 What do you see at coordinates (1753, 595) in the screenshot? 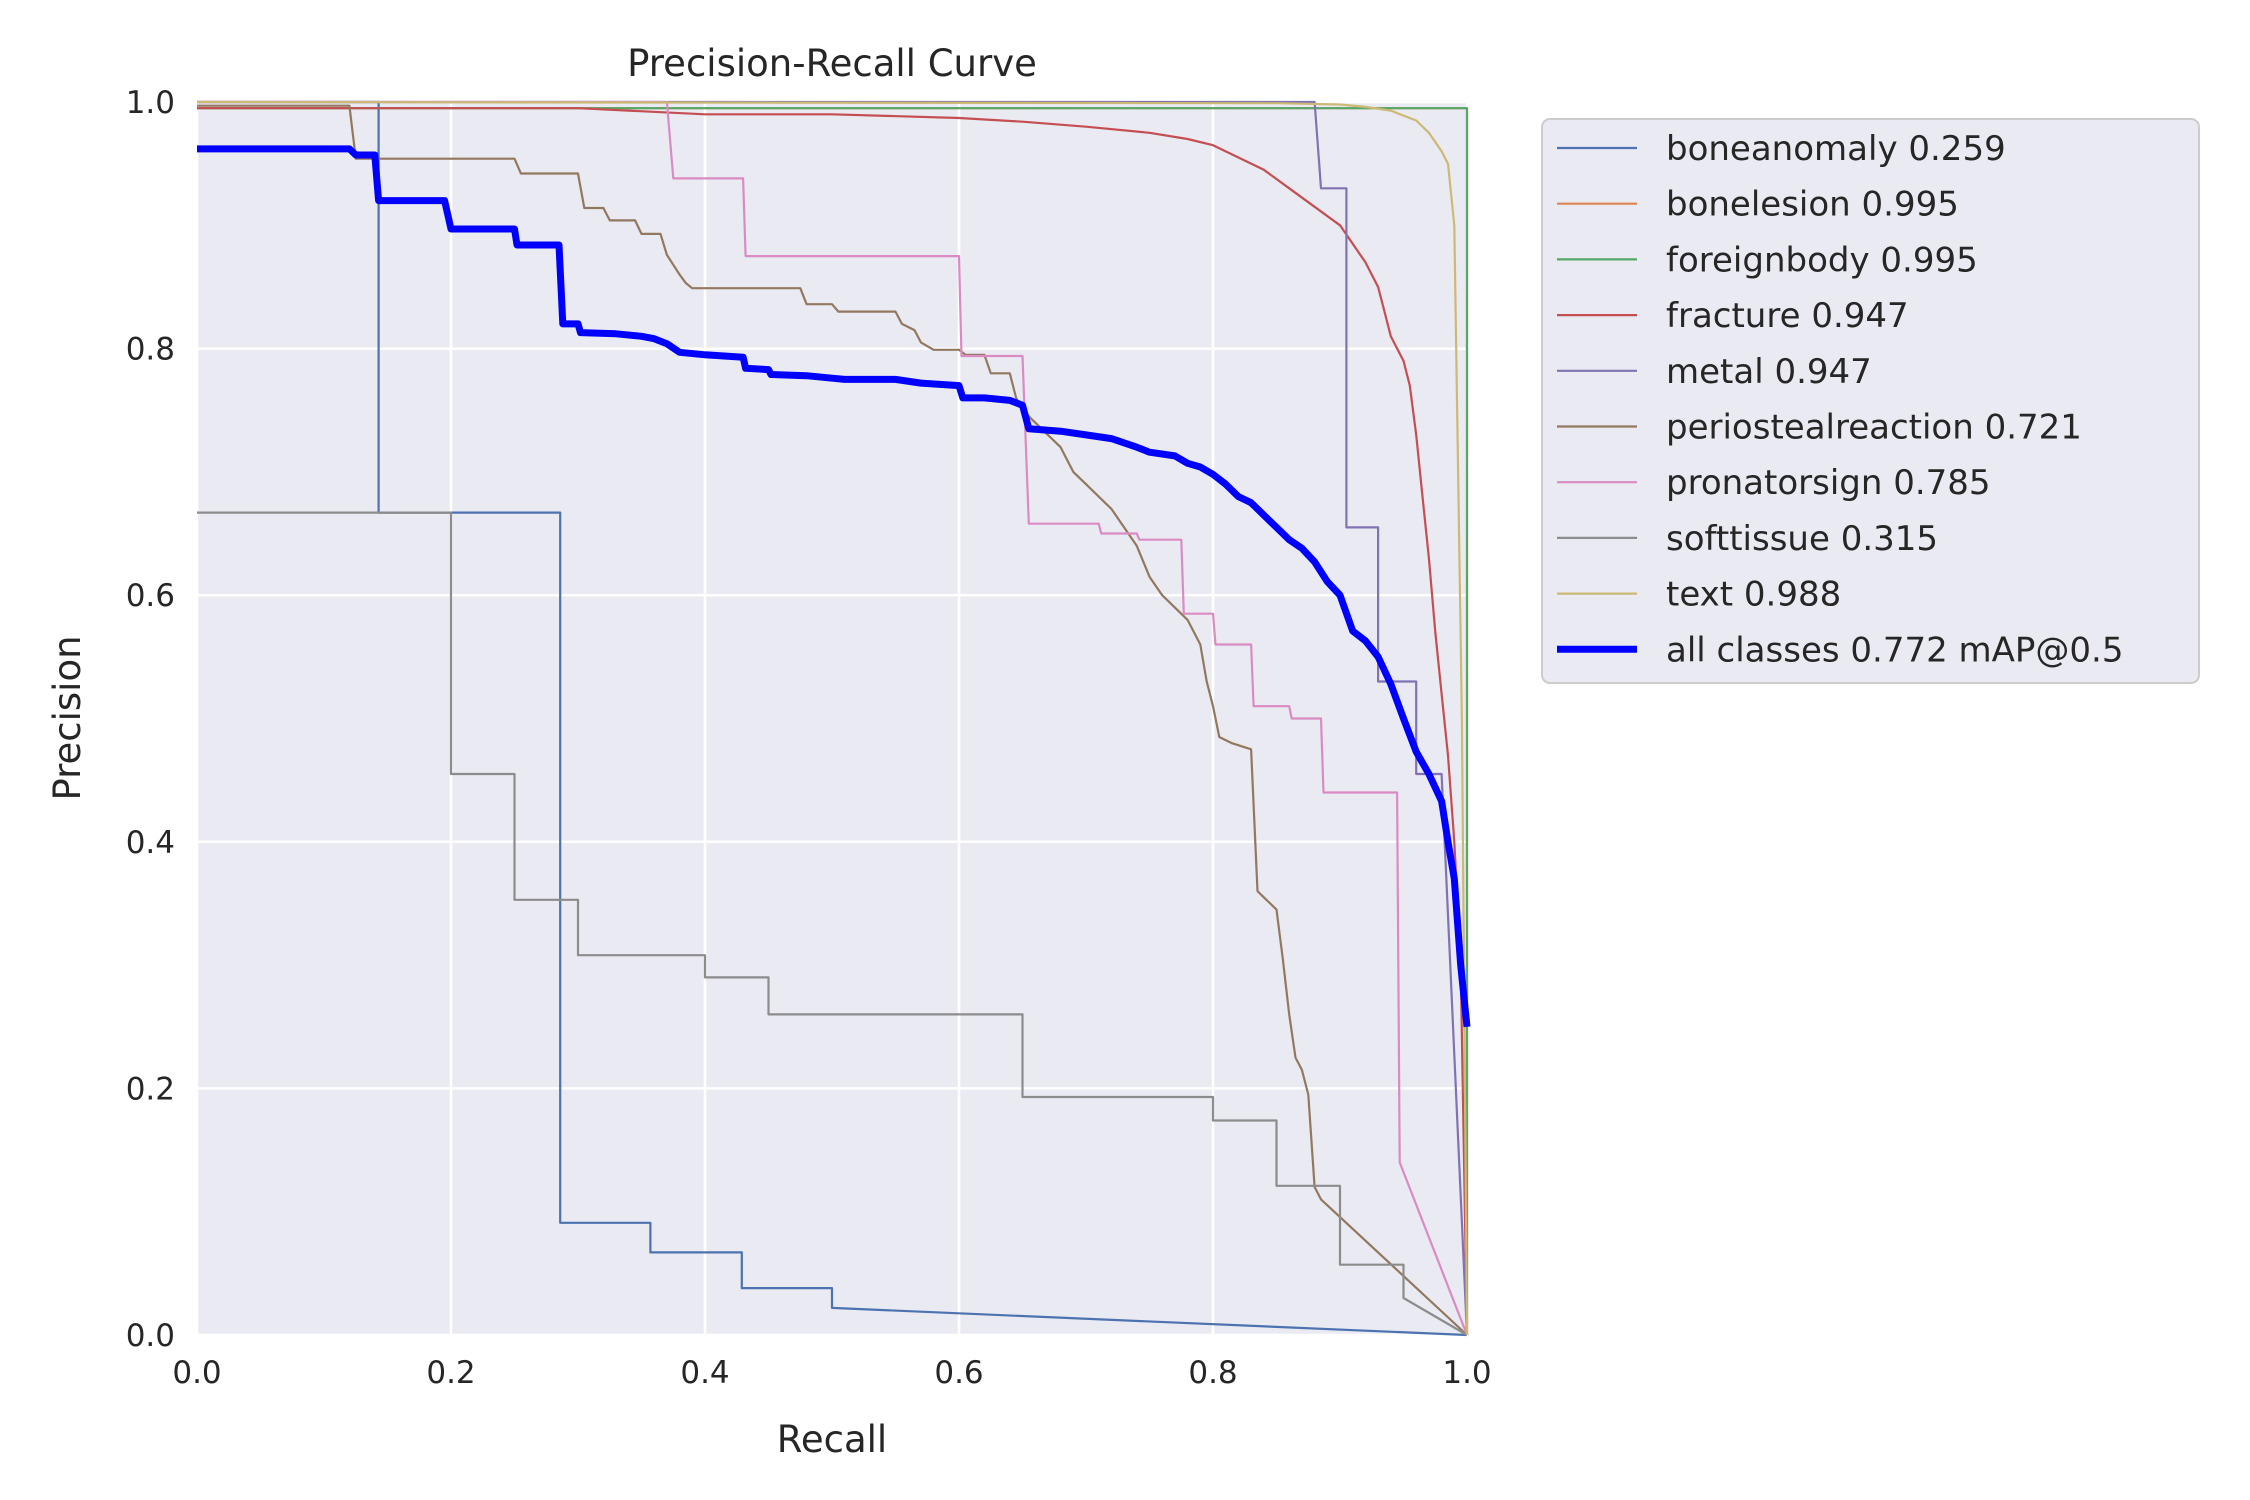
I see `legend-label-text: text 0.988` at bounding box center [1753, 595].